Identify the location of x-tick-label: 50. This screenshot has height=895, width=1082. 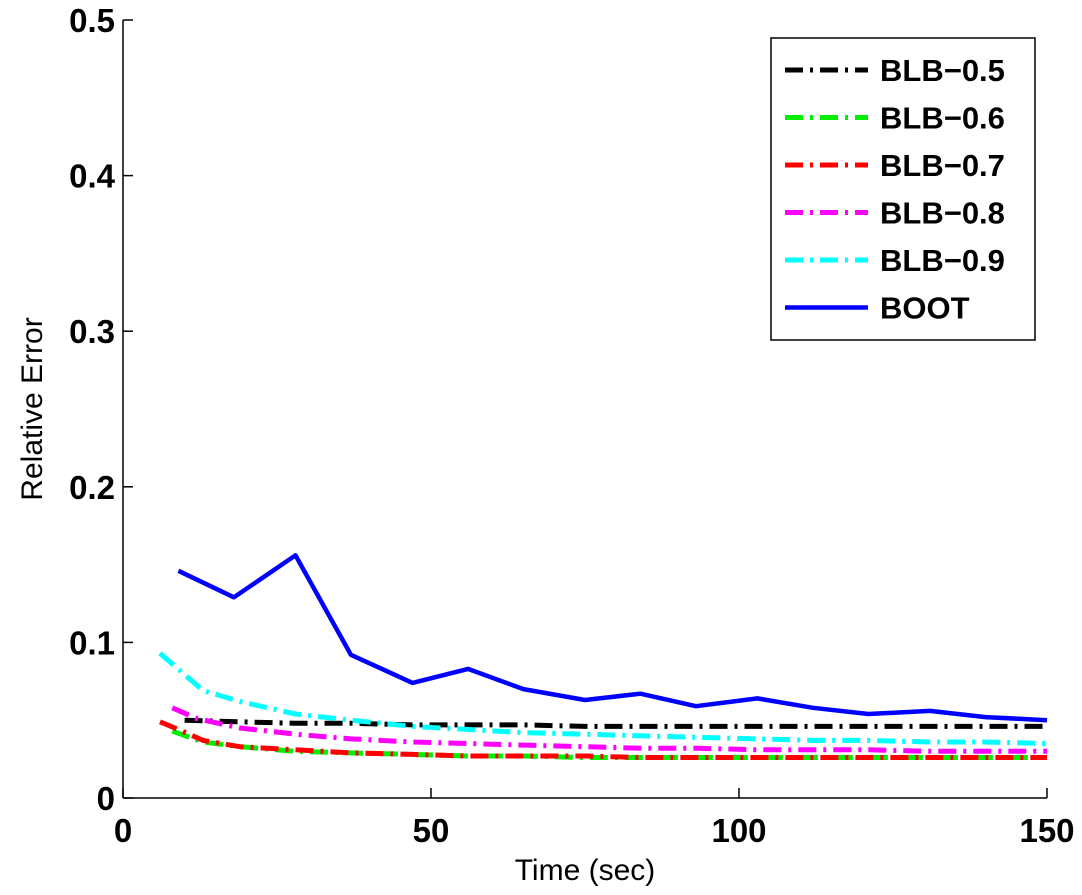
(431, 830).